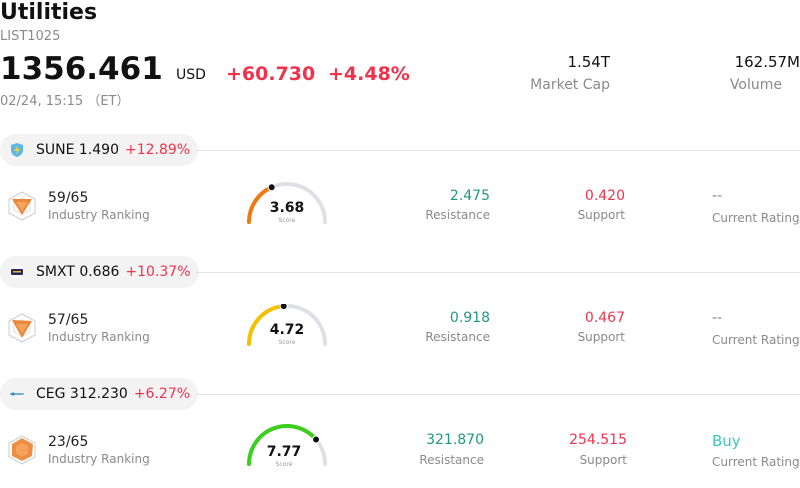 Image resolution: width=800 pixels, height=488 pixels. What do you see at coordinates (287, 208) in the screenshot?
I see `score-value: 3.68` at bounding box center [287, 208].